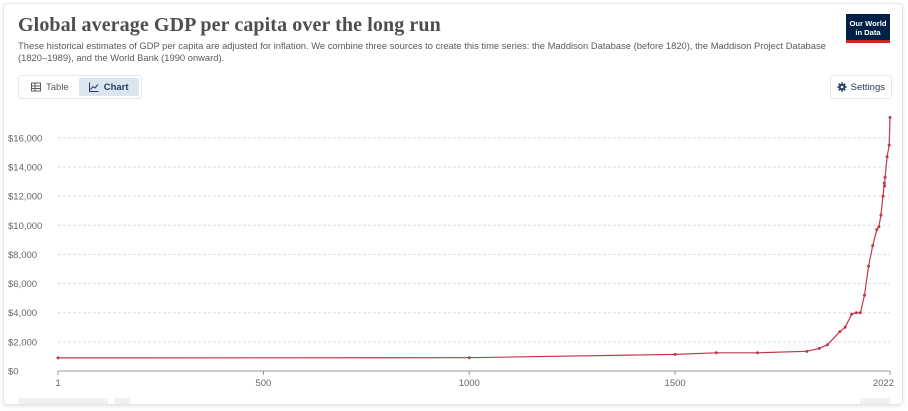 The width and height of the screenshot is (908, 411). Describe the element at coordinates (675, 383) in the screenshot. I see `x-tick-label: 1500` at that location.